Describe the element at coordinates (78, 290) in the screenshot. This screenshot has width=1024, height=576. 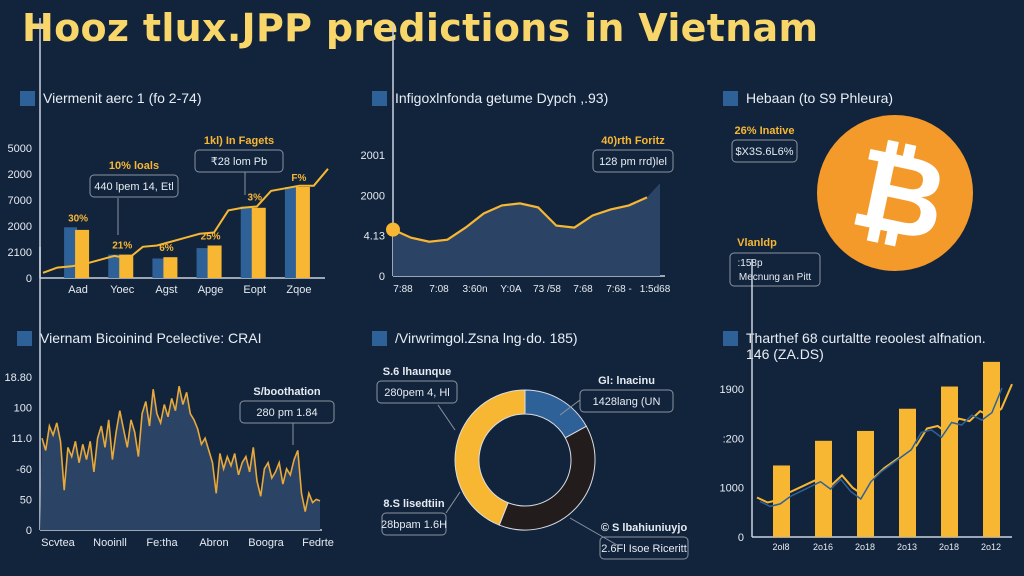
I see `p1-x-tick: Aad` at that location.